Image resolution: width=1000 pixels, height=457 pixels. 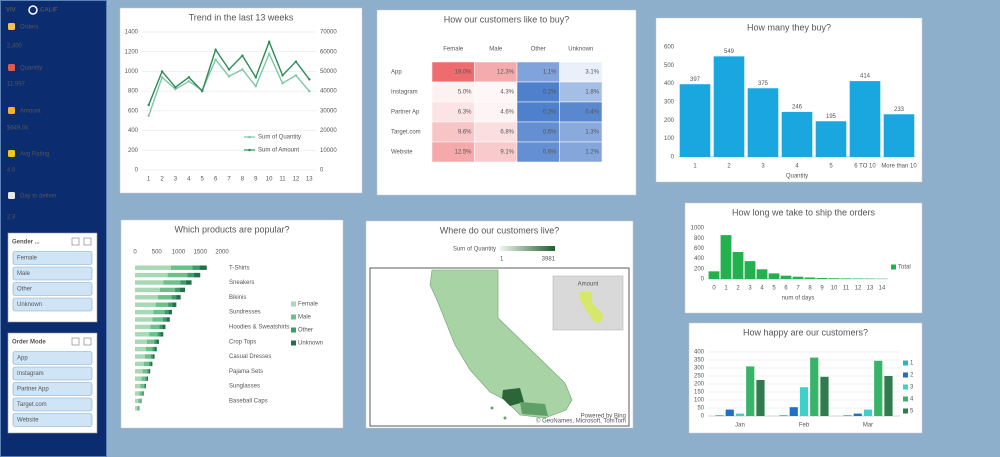 I want to click on x-tick-label: 7, so click(x=798, y=289).